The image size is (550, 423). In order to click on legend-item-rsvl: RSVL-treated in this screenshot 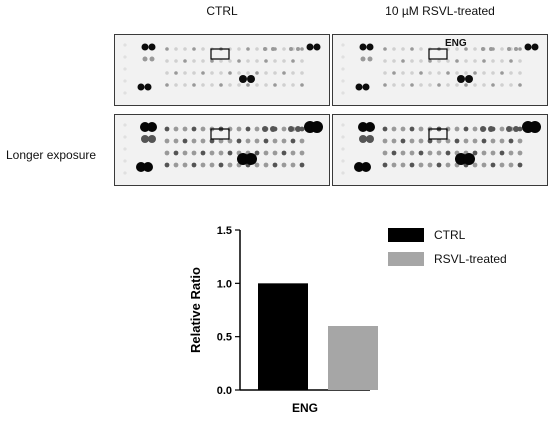, I will do `click(447, 259)`.